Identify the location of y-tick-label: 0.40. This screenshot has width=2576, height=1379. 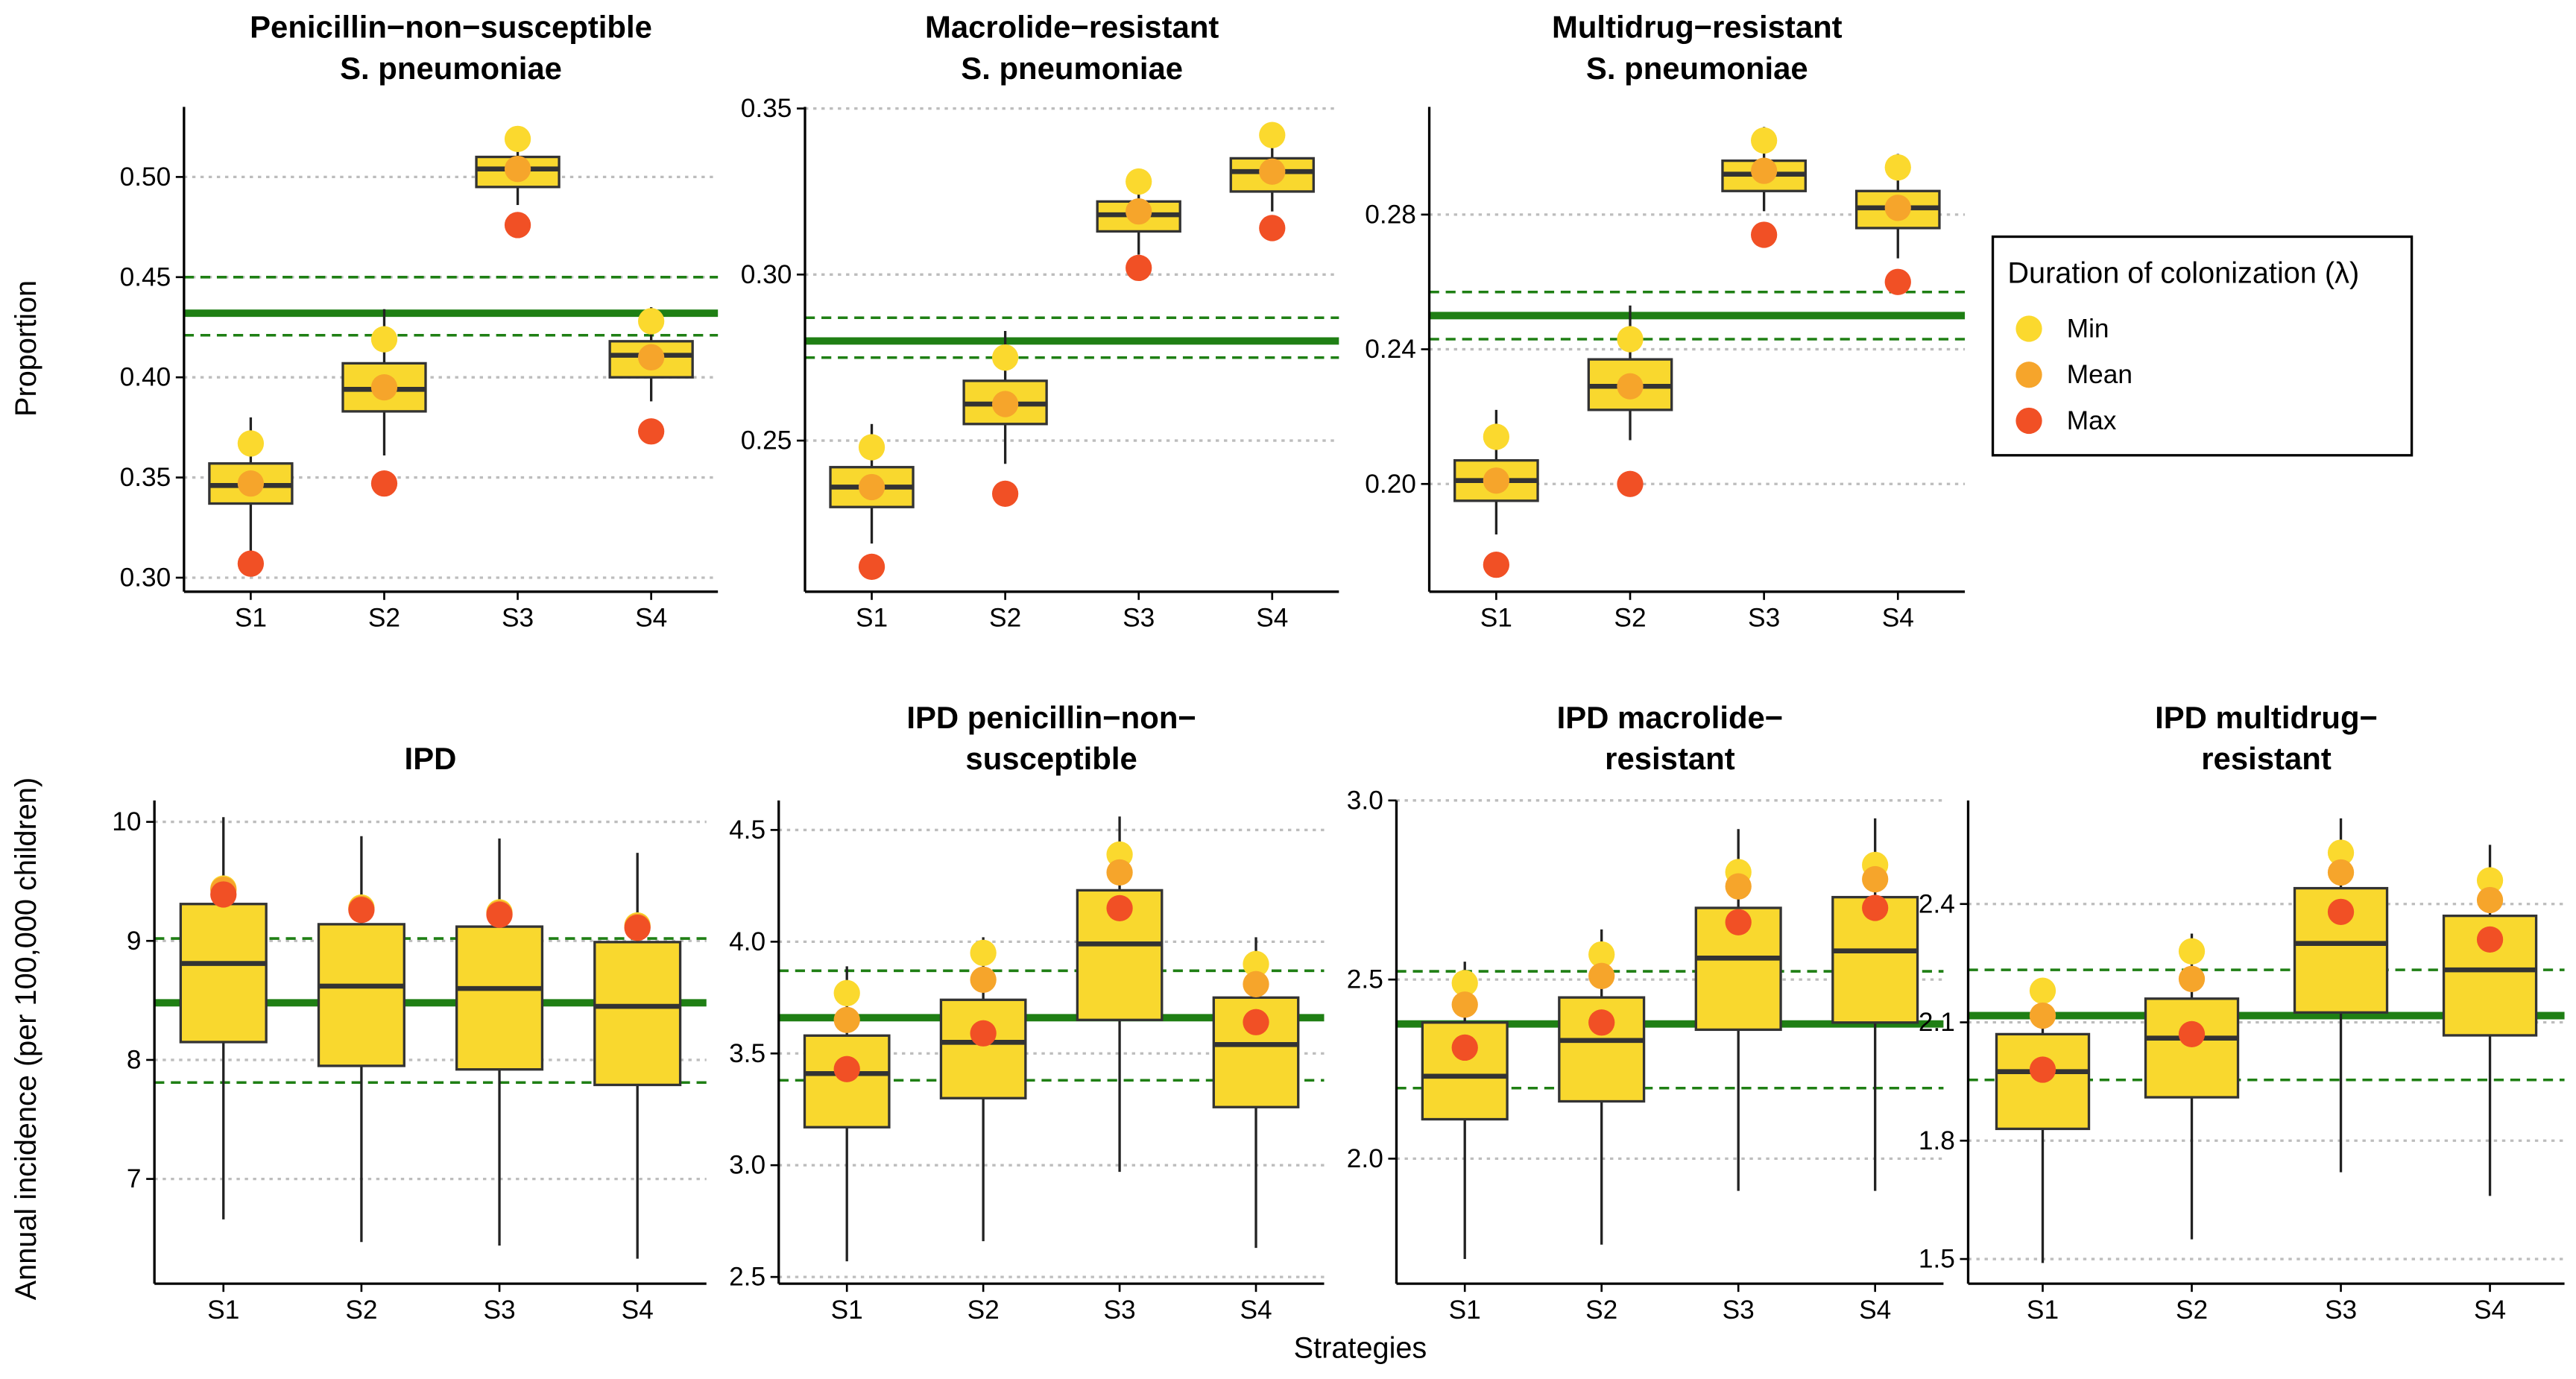
(145, 377).